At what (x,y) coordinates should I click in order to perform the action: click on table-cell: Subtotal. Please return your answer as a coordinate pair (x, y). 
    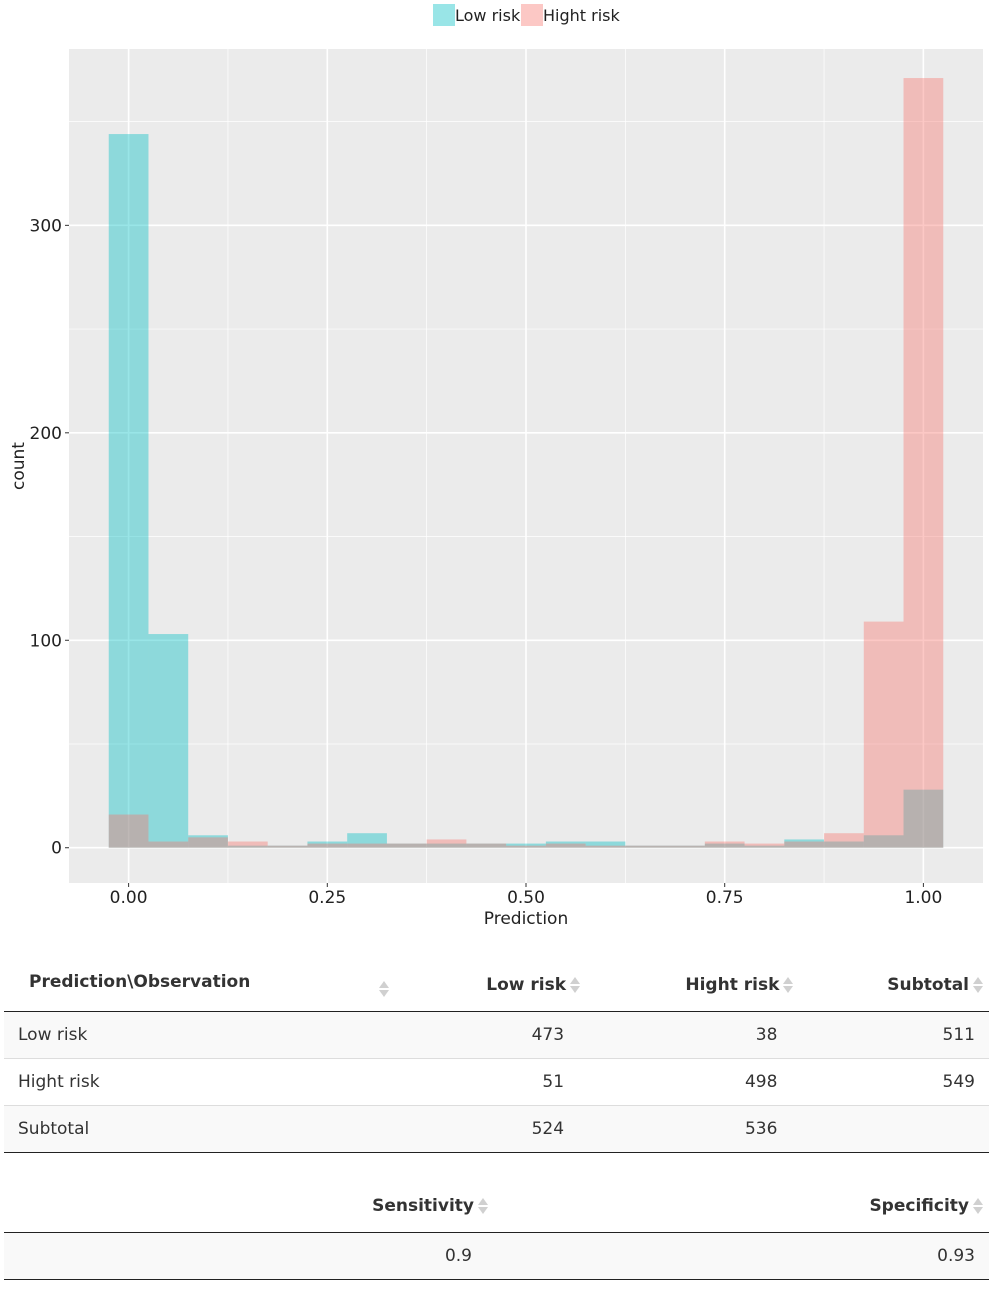
    Looking at the image, I should click on (203, 1129).